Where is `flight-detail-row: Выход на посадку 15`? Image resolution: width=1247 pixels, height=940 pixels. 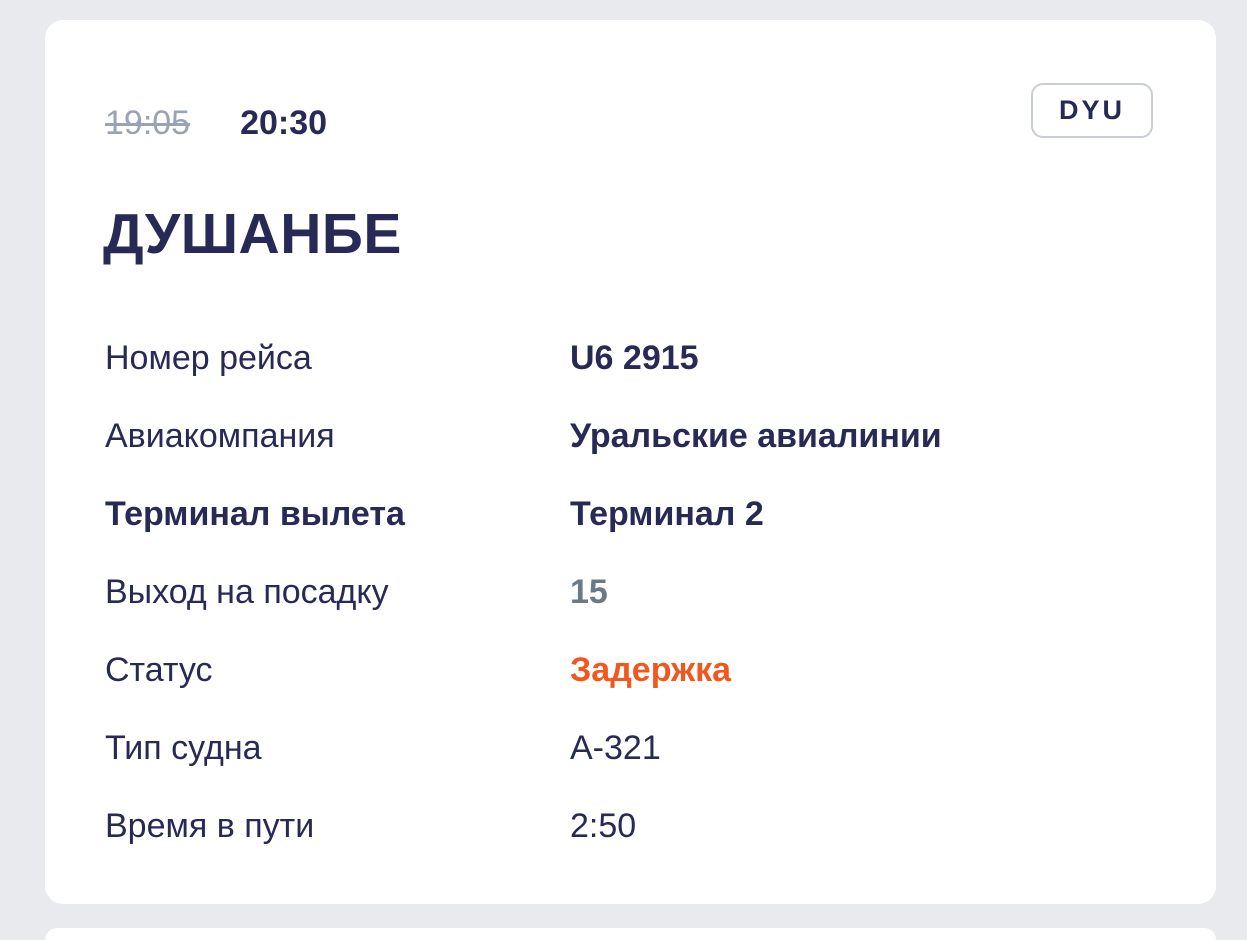 flight-detail-row: Выход на посадку 15 is located at coordinates (630, 592).